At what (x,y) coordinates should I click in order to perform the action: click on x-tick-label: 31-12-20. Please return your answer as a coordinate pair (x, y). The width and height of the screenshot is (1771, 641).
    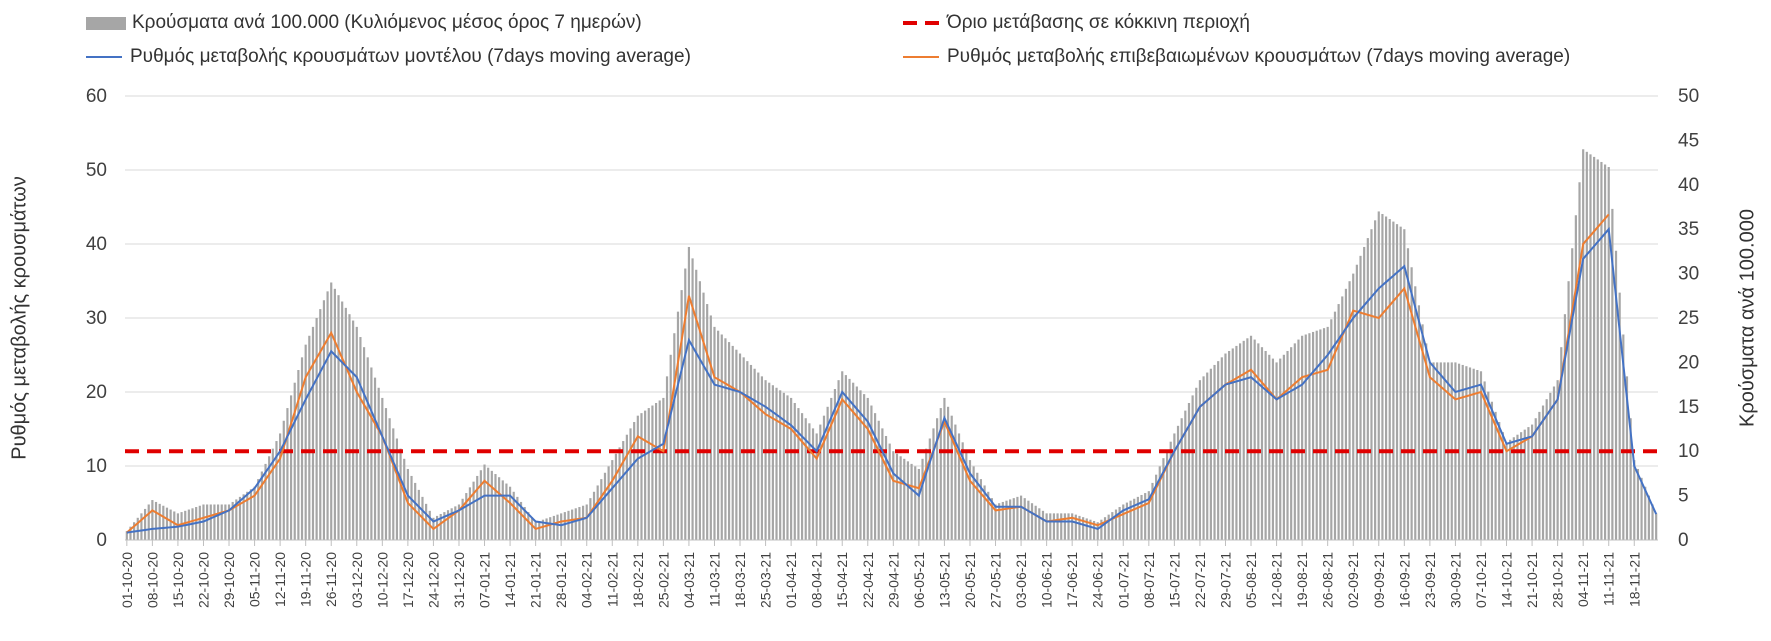
    Looking at the image, I should click on (459, 580).